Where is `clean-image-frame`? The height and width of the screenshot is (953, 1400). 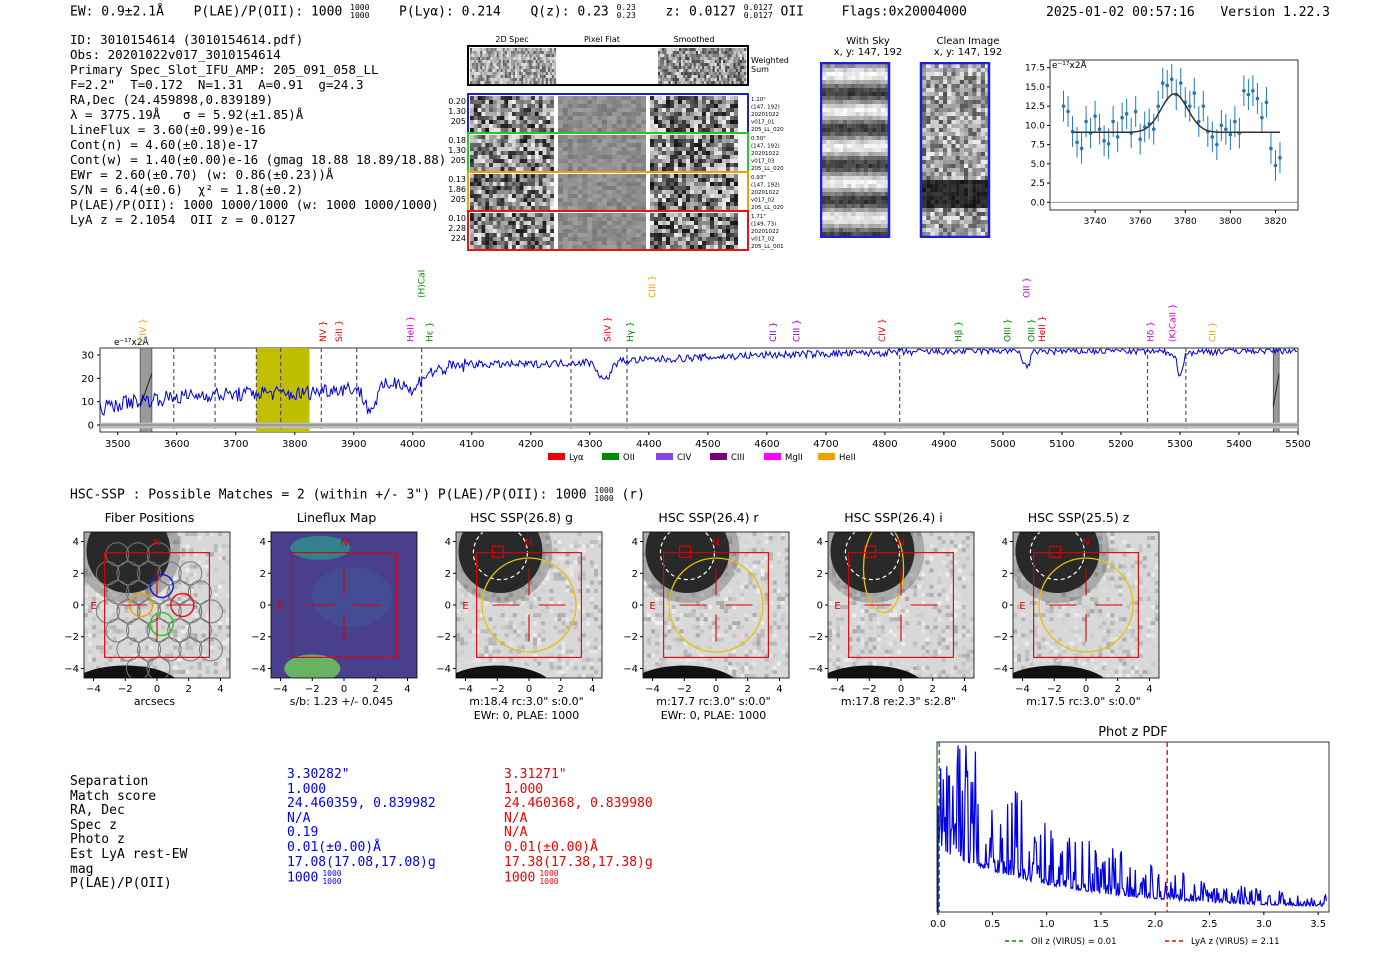
clean-image-frame is located at coordinates (955, 150).